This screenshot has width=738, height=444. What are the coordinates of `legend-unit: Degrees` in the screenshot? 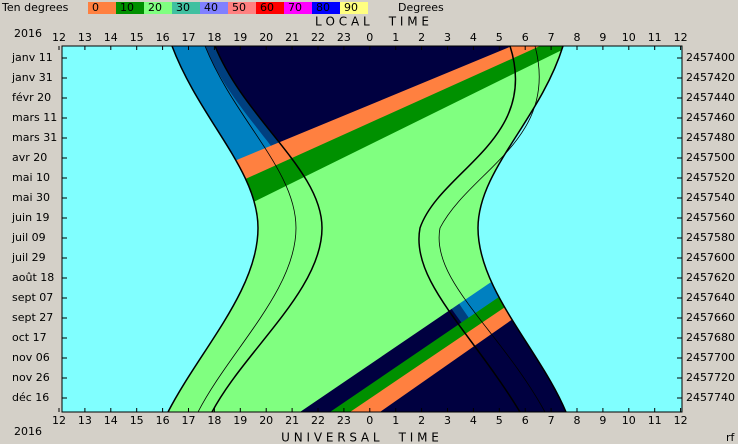 It's located at (421, 7).